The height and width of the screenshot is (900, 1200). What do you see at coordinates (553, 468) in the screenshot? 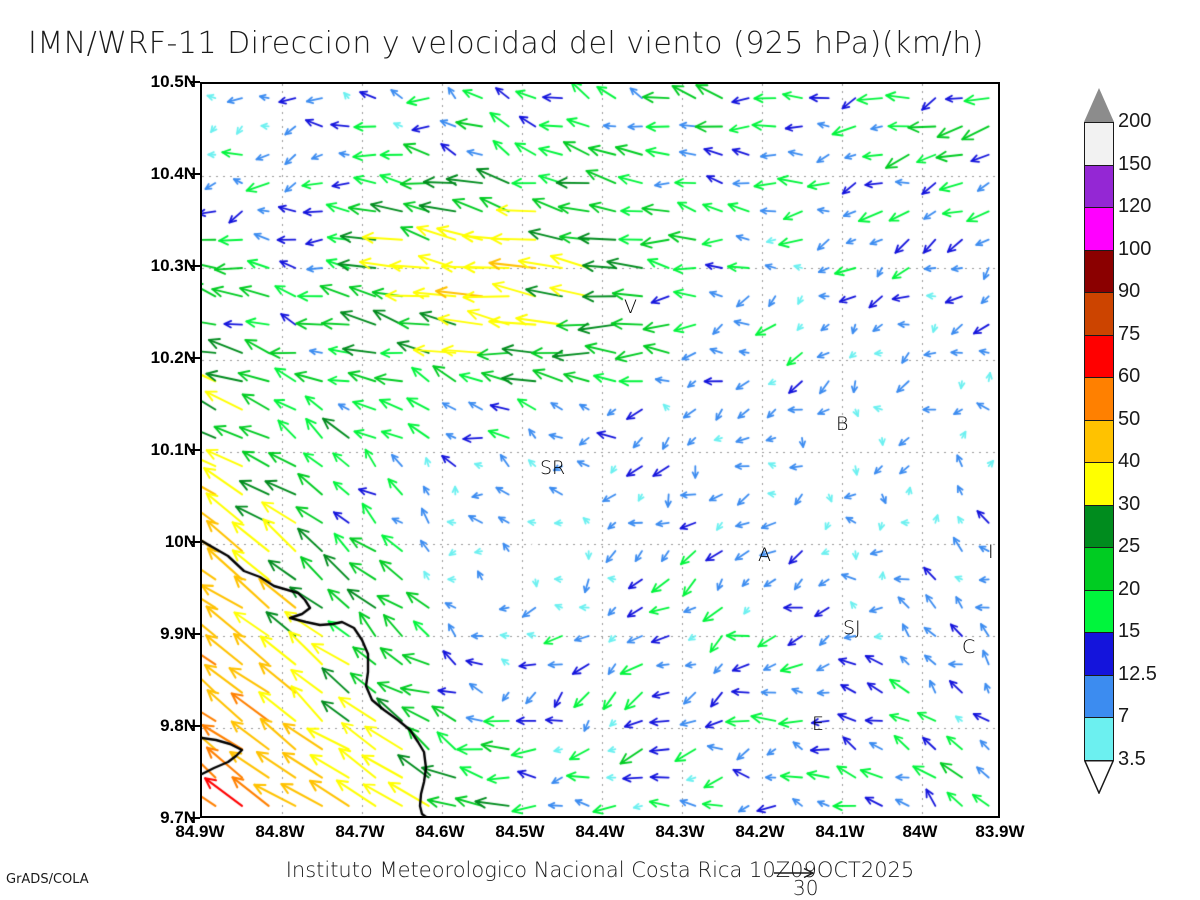
I see `map-place-label: SR` at bounding box center [553, 468].